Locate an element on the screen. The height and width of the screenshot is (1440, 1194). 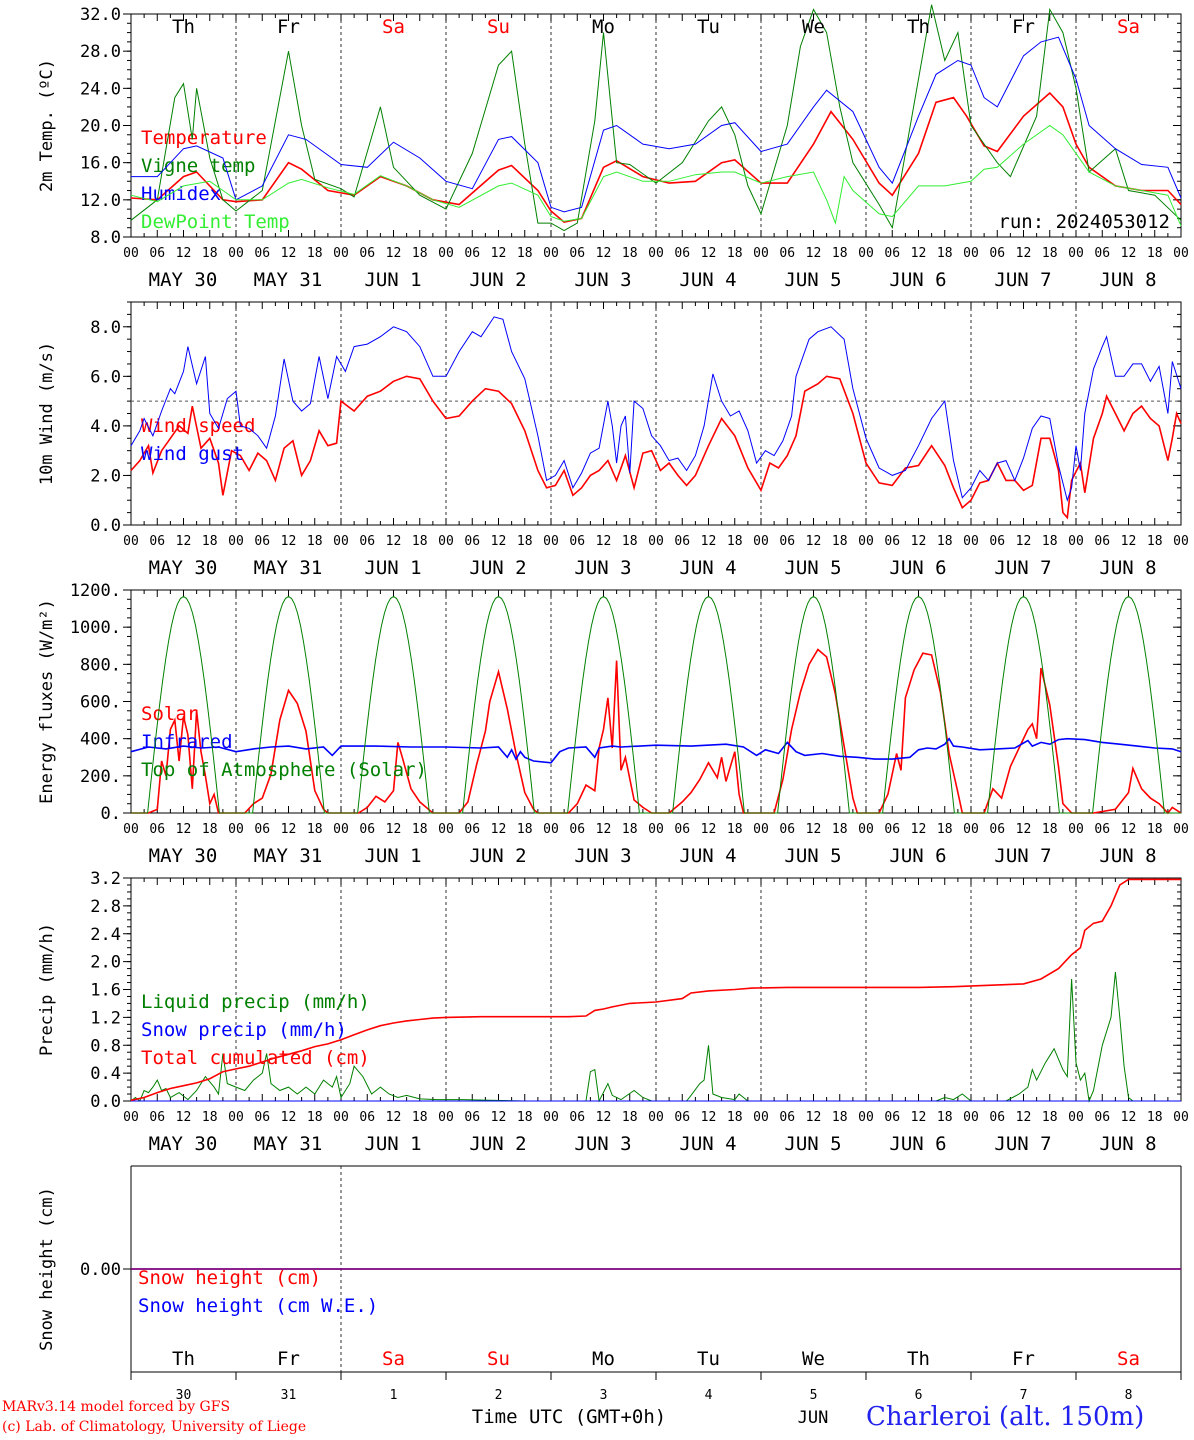
wind-frame is located at coordinates (656, 413).